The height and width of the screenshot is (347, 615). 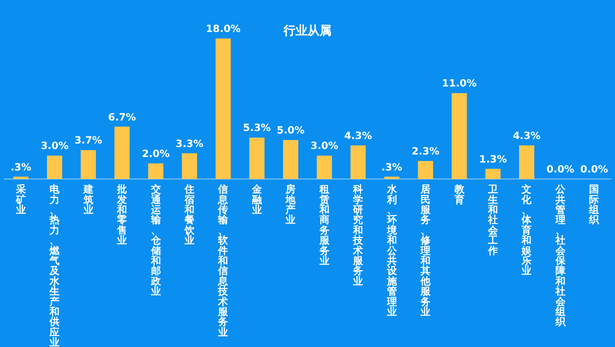 I want to click on x-tick-label: 金融业, so click(x=256, y=200).